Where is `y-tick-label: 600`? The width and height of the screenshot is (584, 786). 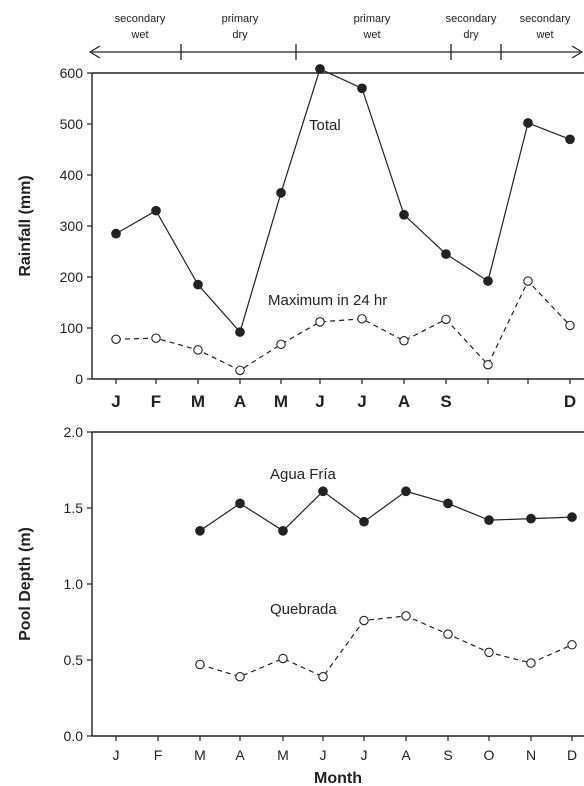
y-tick-label: 600 is located at coordinates (72, 73).